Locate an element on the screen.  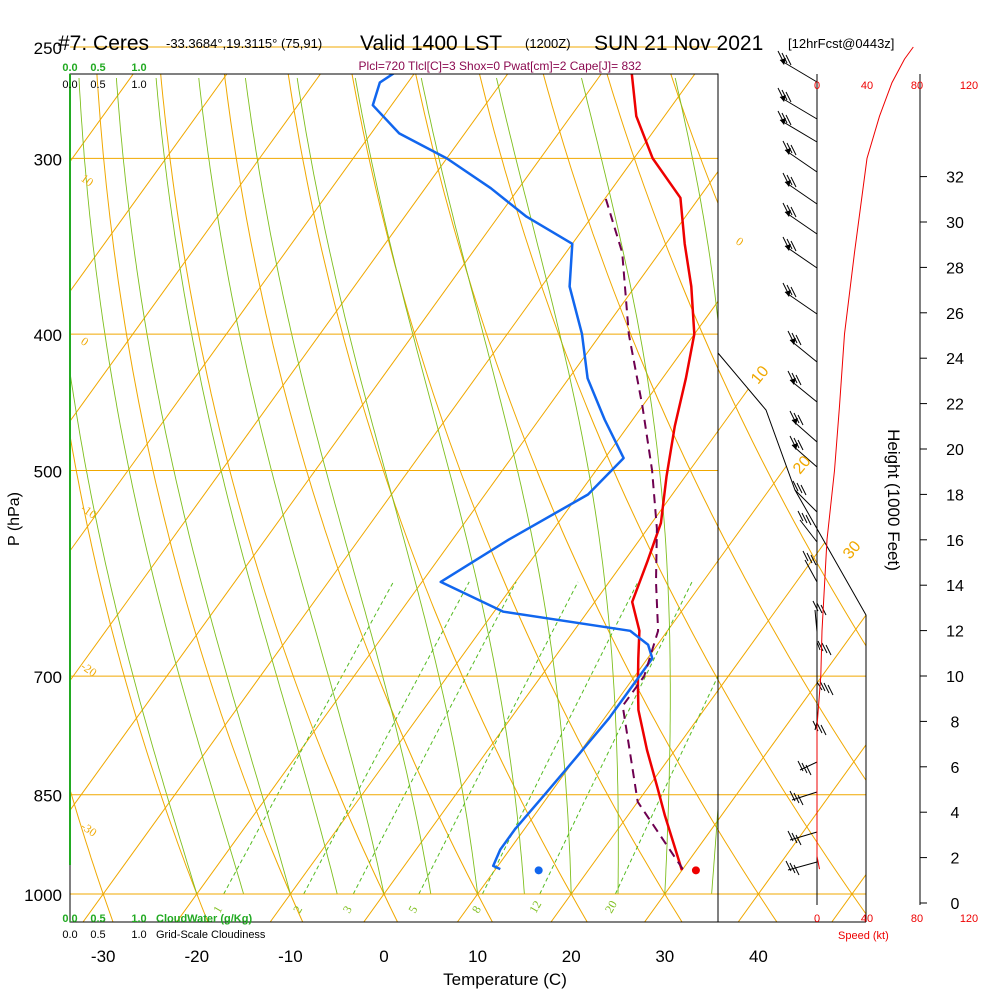
wind-speed-line is located at coordinates (865, 458).